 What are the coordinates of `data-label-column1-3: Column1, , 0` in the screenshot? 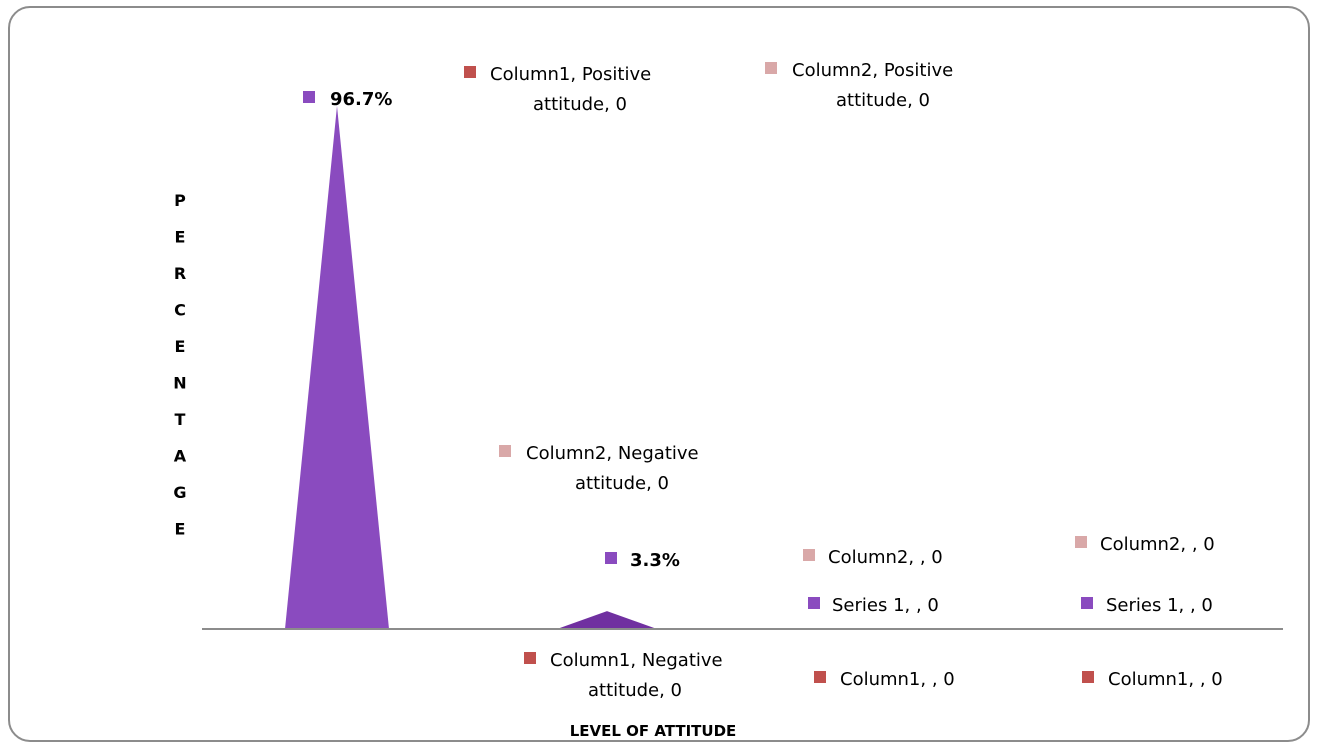 It's located at (884, 679).